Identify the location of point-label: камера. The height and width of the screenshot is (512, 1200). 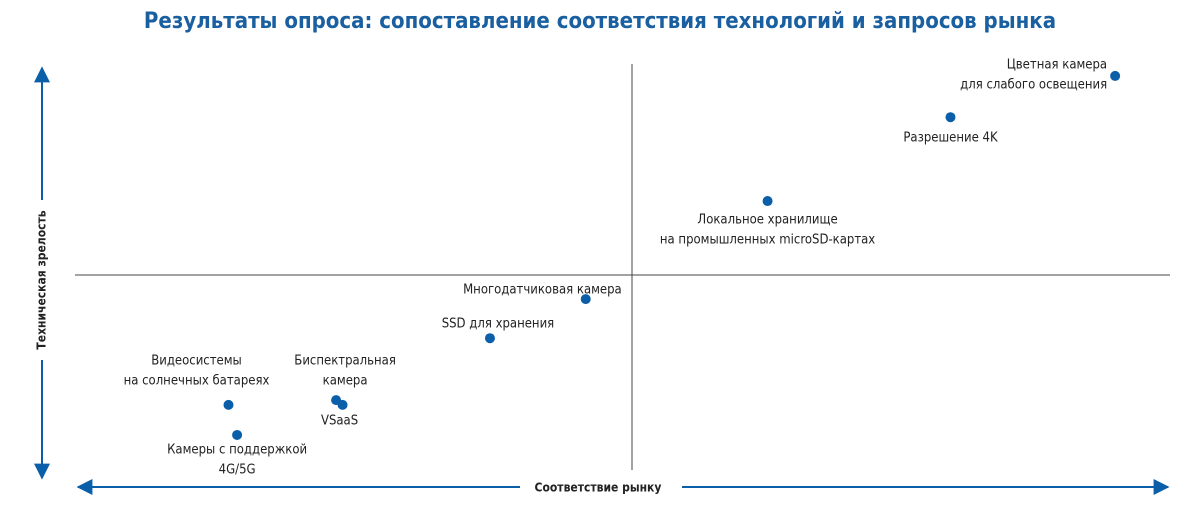
(345, 381).